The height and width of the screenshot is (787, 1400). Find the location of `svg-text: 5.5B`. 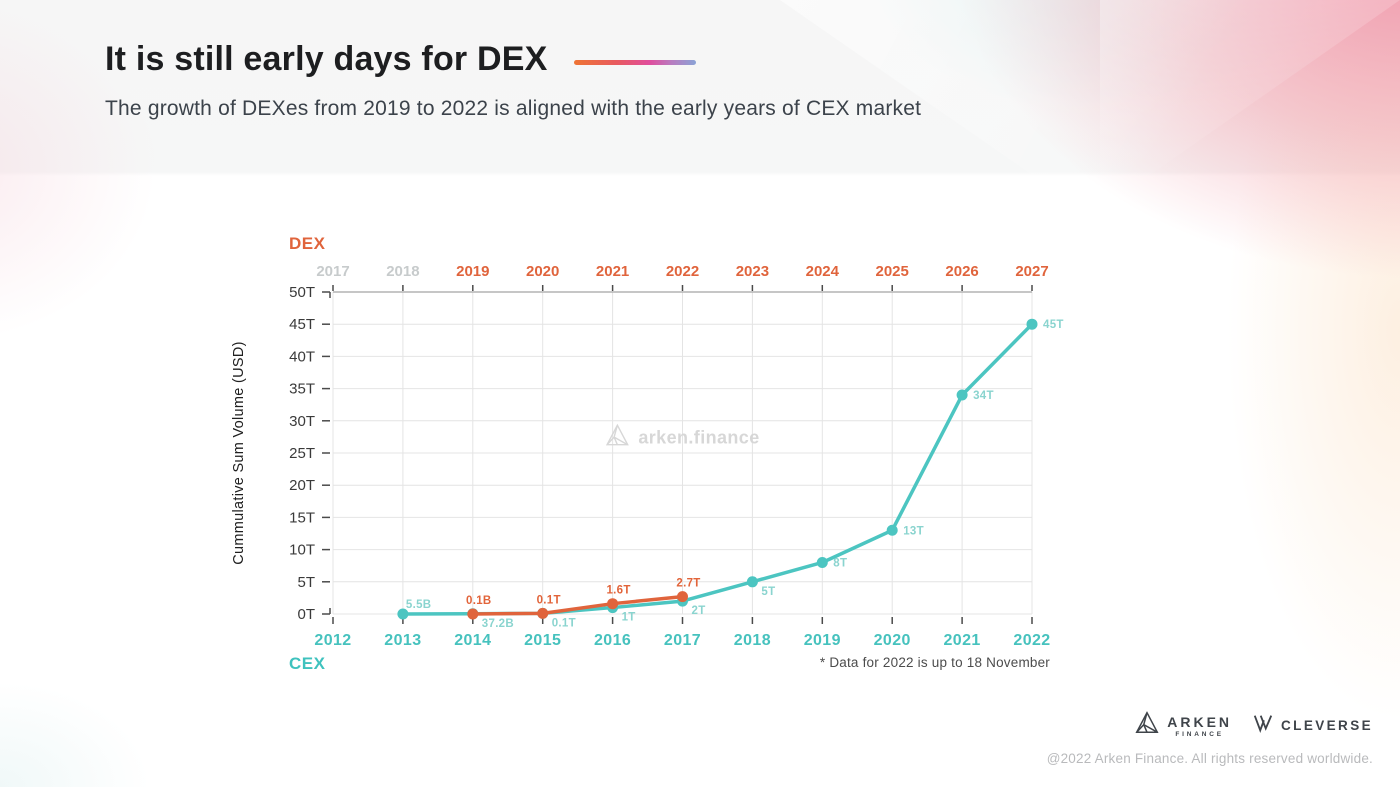

svg-text: 5.5B is located at coordinates (419, 605).